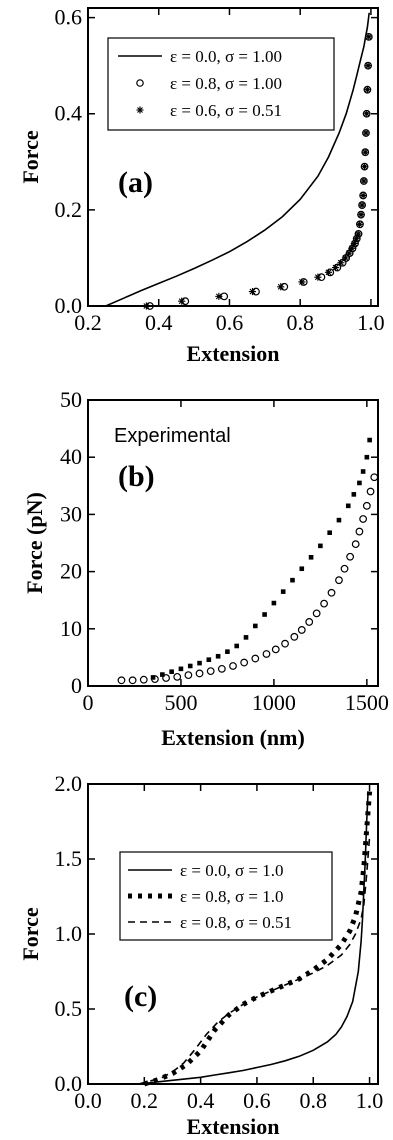  I want to click on x-tick-label: 0.4, so click(201, 1100).